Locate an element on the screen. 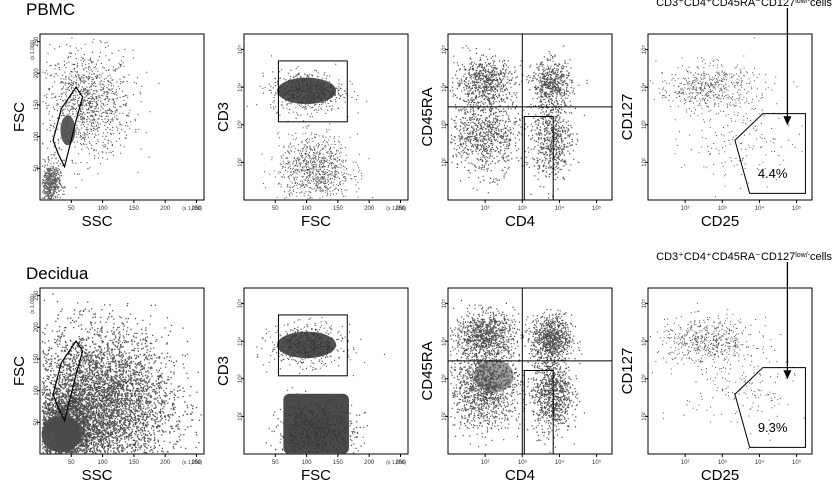 This screenshot has width=835, height=484. x-axis-title: FSC is located at coordinates (316, 221).